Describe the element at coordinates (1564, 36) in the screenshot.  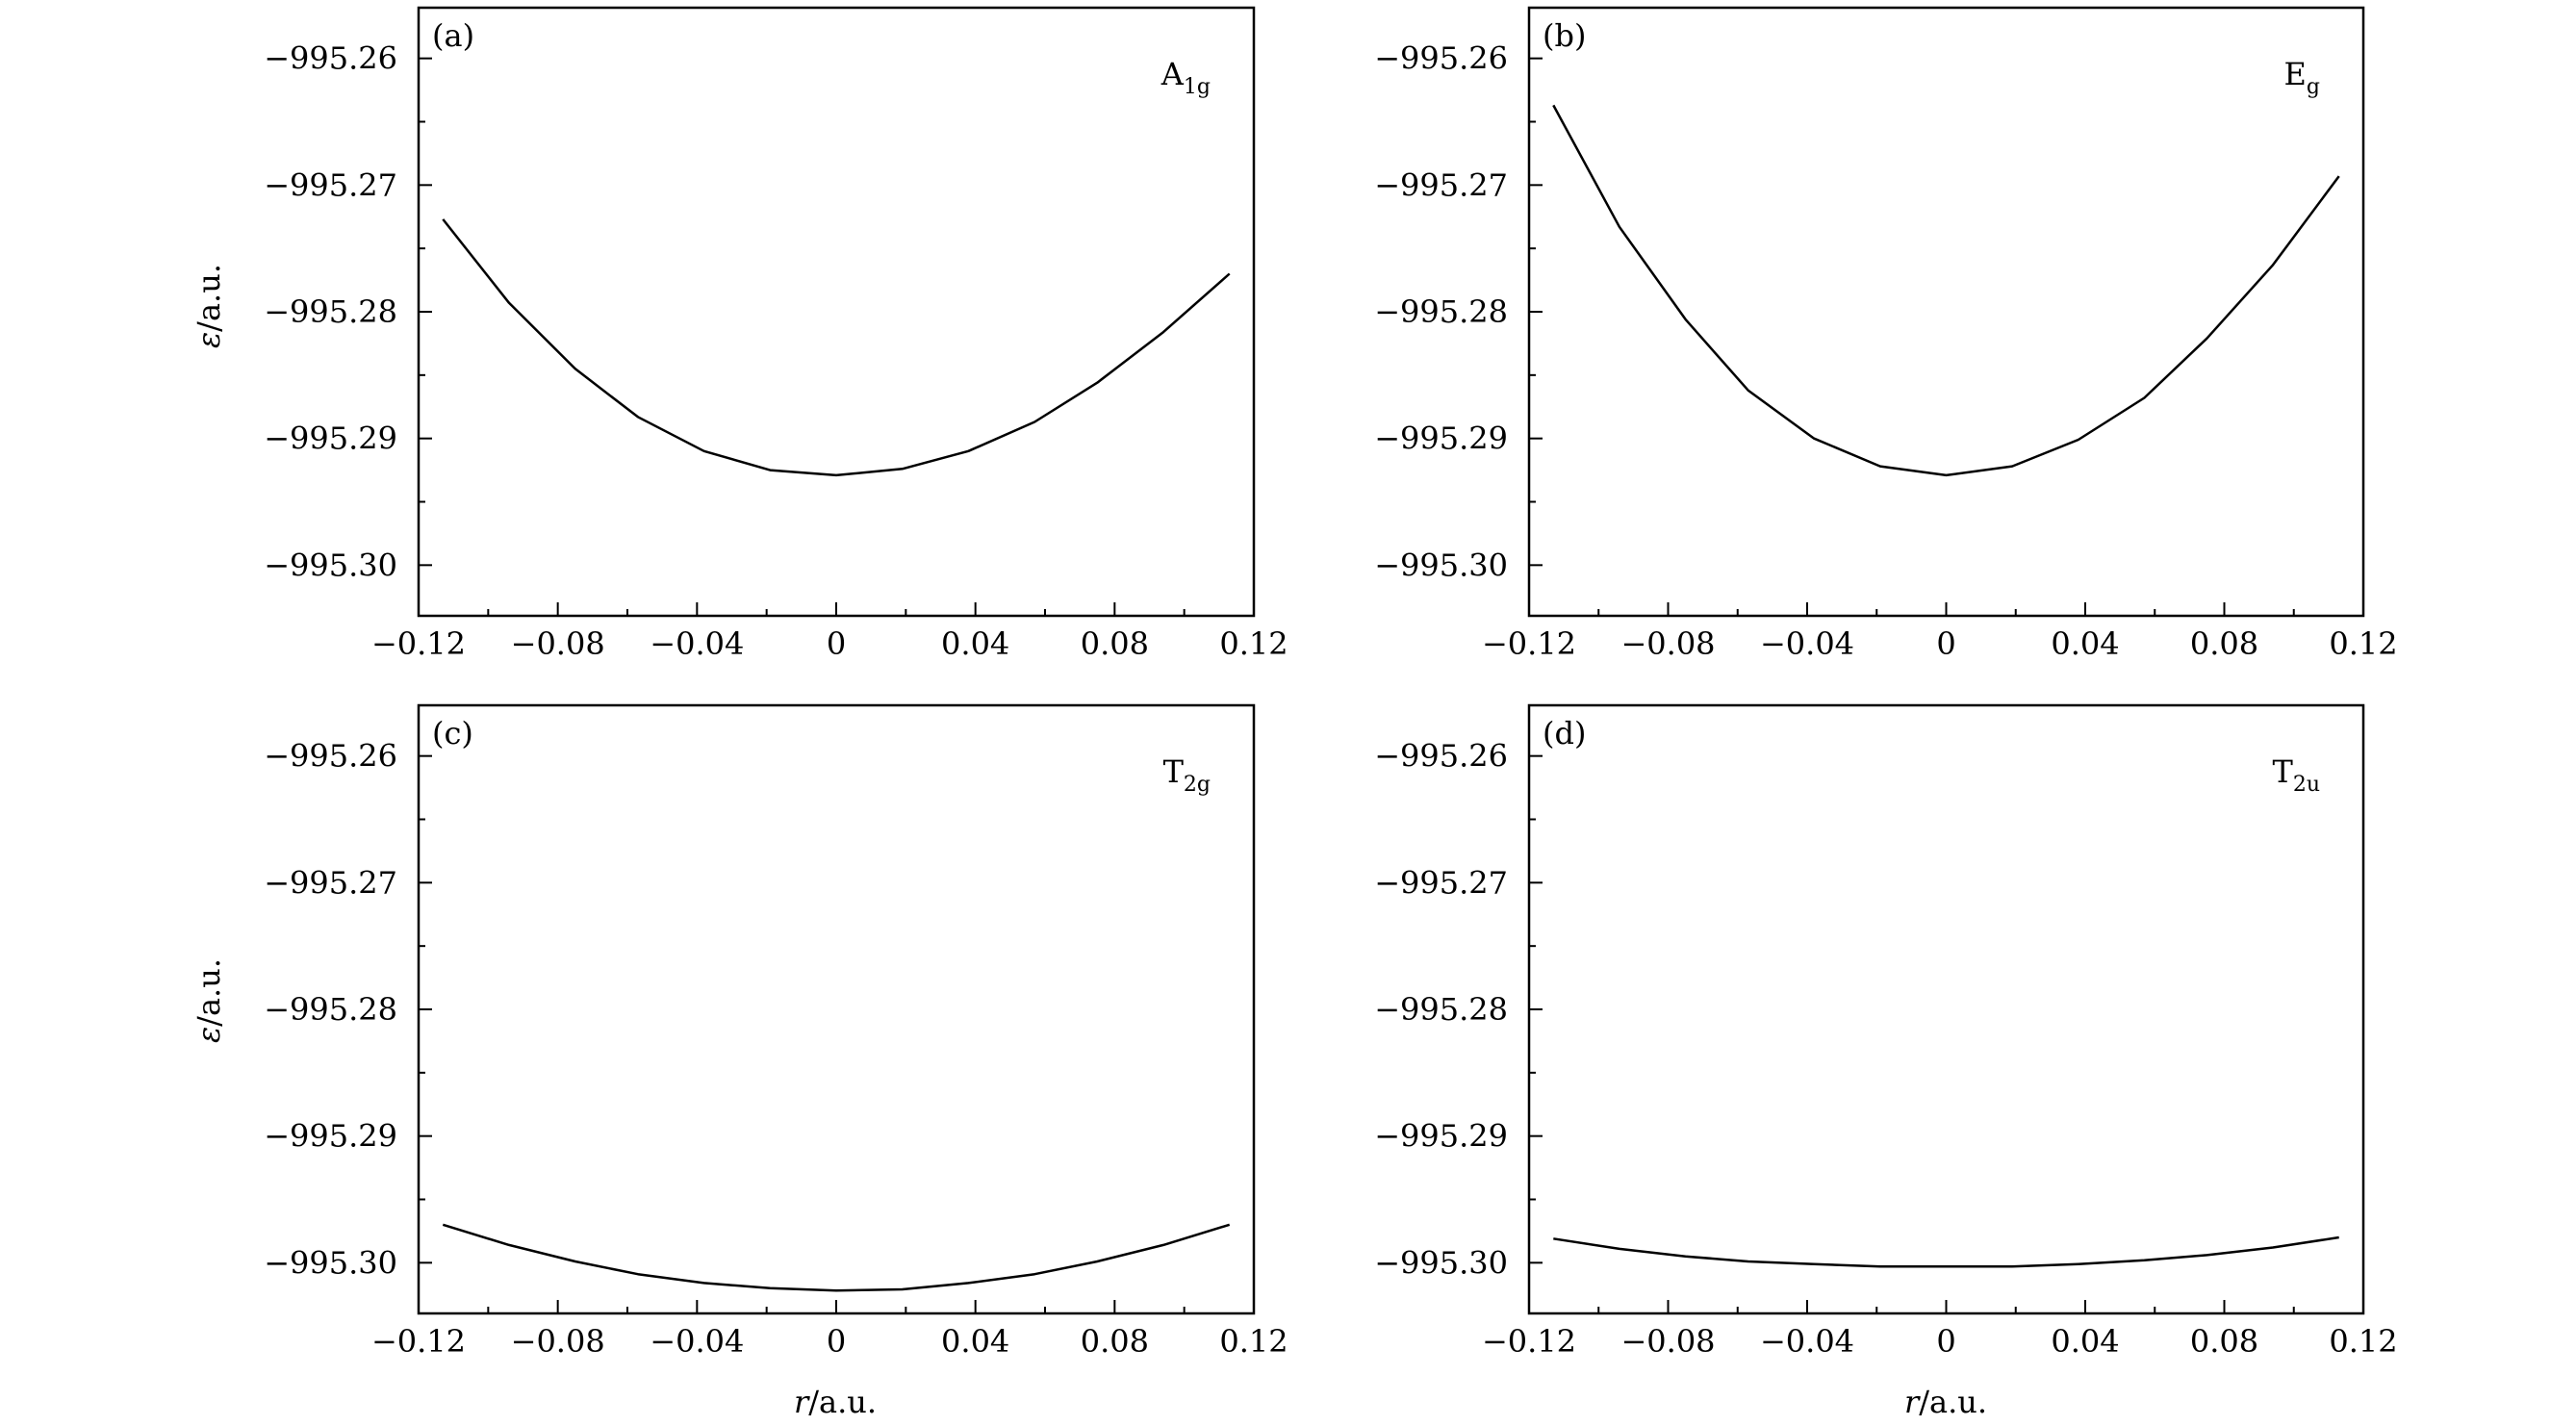
I see `panel-label-b: (b)` at that location.